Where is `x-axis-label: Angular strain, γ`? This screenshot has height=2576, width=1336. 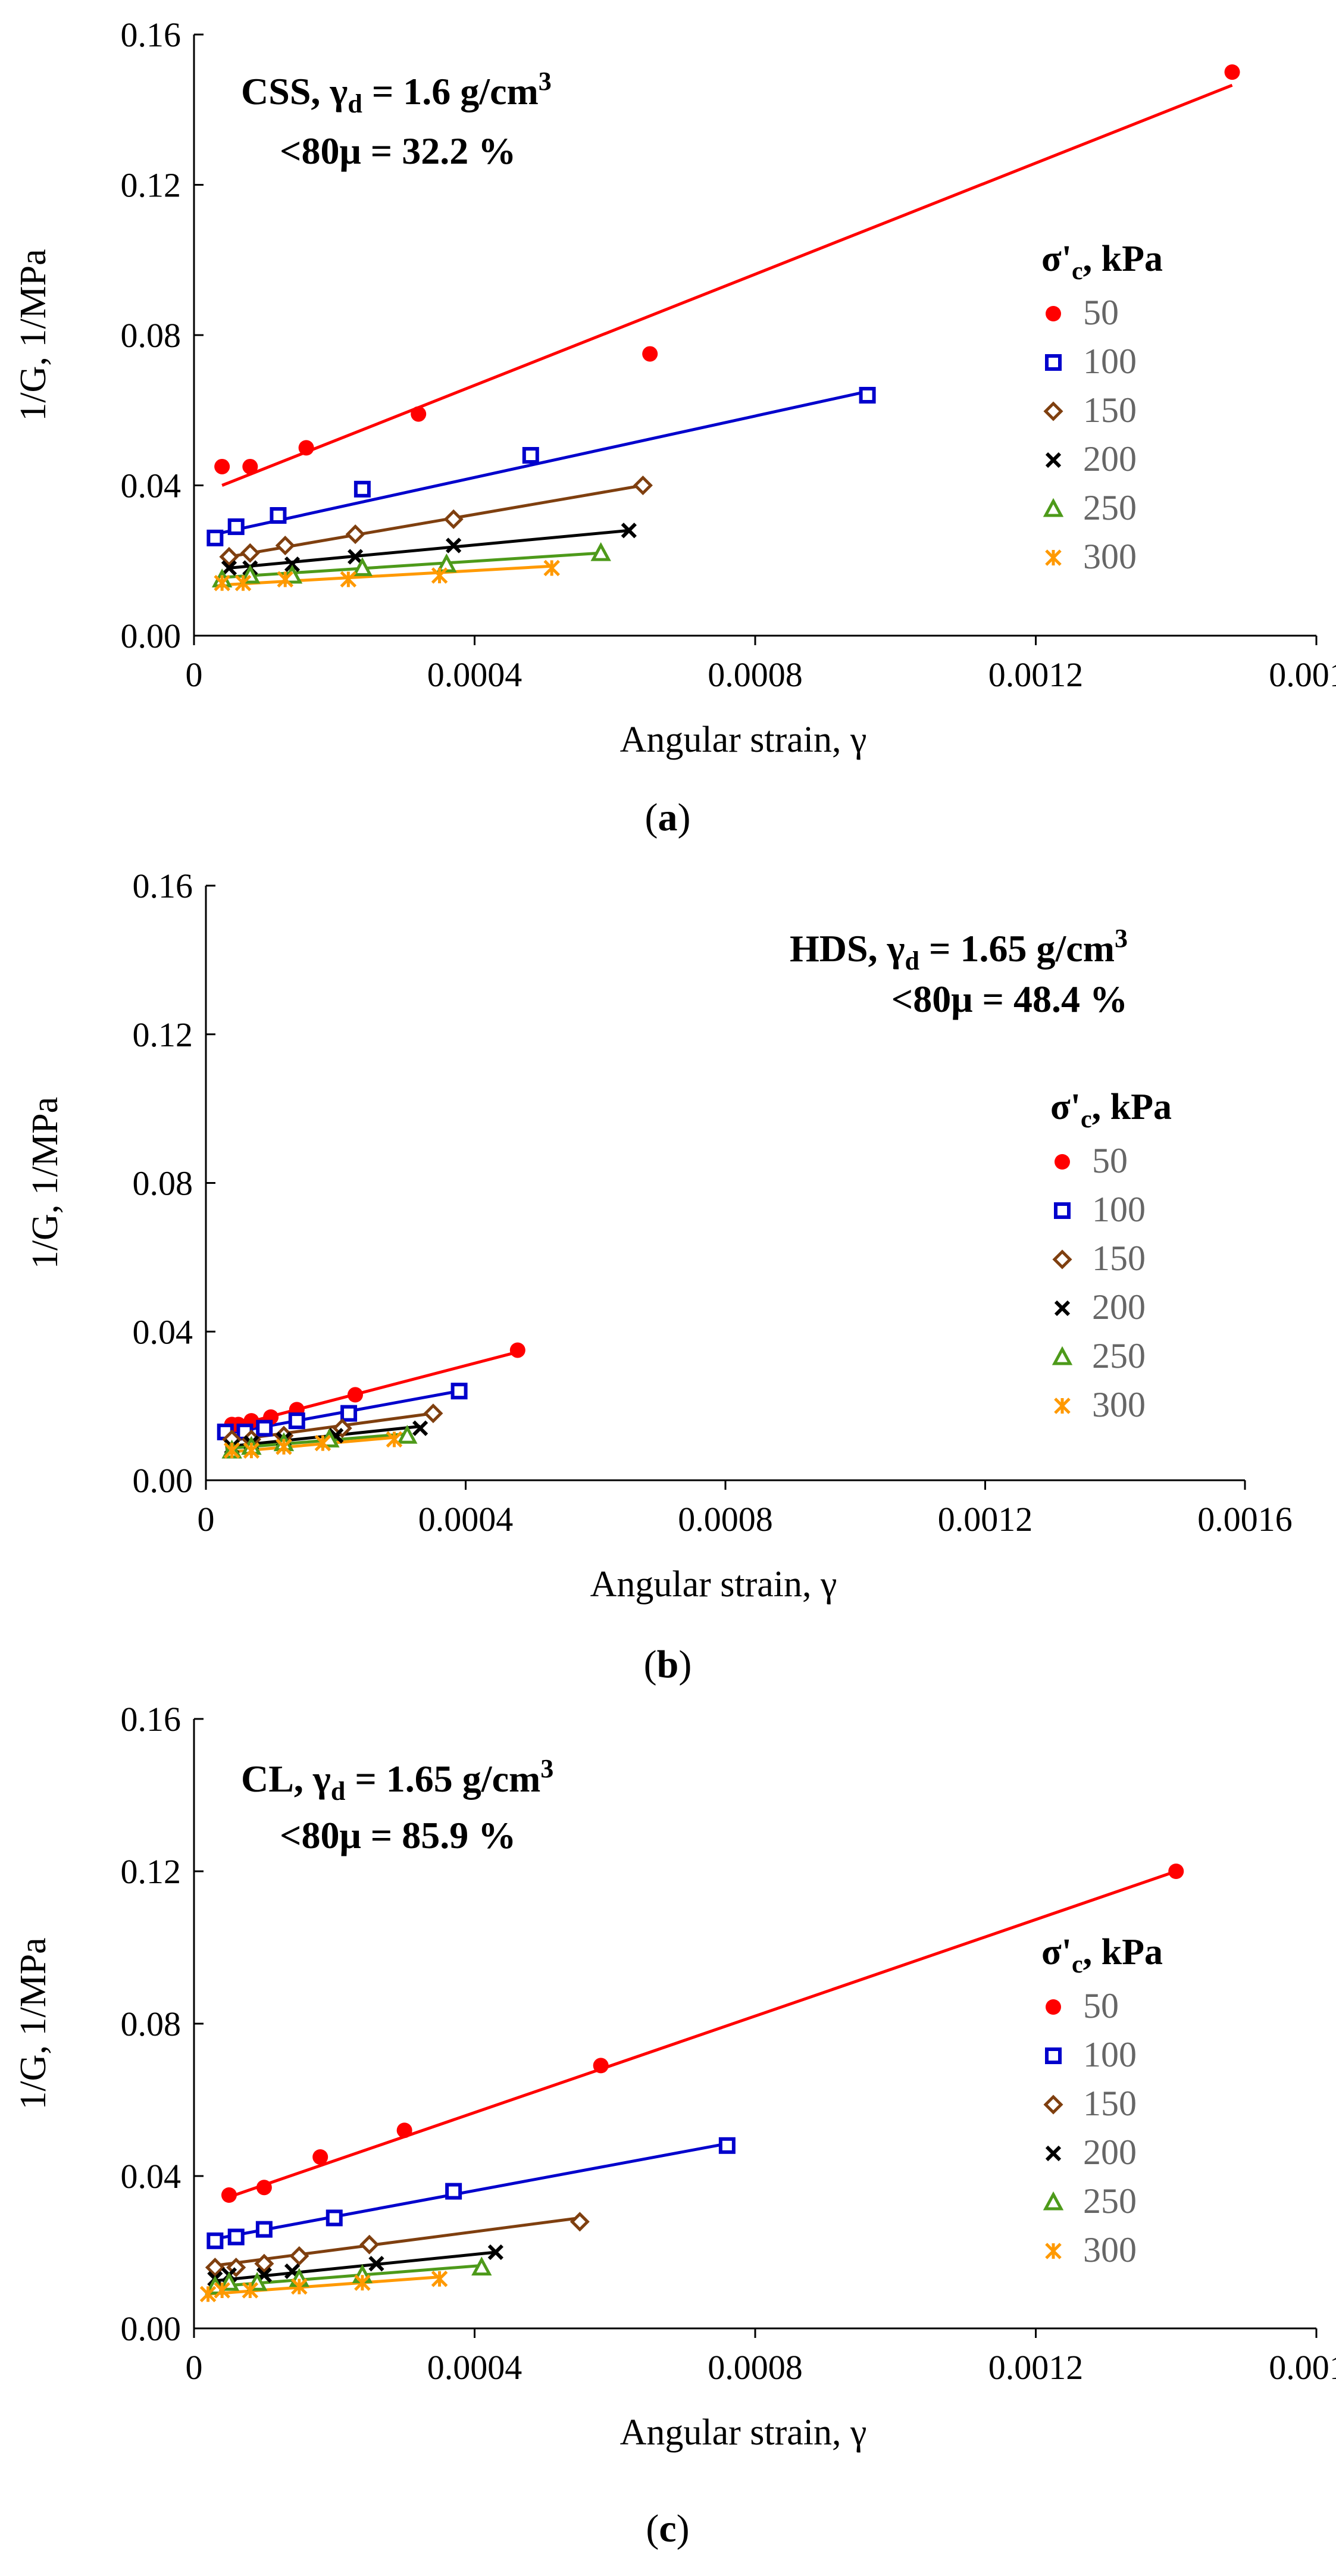
x-axis-label: Angular strain, γ is located at coordinates (713, 1584).